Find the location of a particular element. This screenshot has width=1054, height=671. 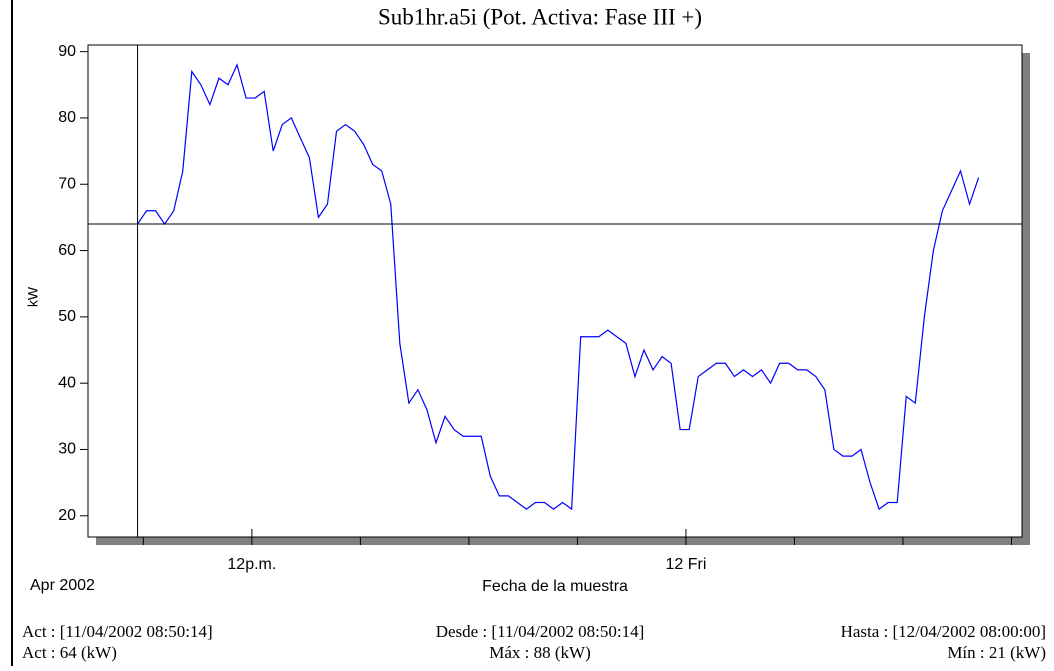

x-tick-label: 12p.m. is located at coordinates (251, 564).